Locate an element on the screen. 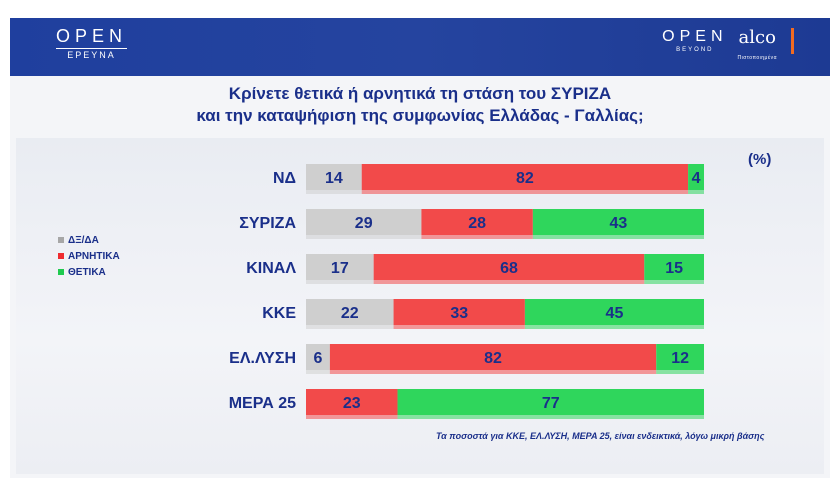 This screenshot has height=496, width=840. open-ereuna-logo: OPEN ΕΡΕΥΝΑ is located at coordinates (92, 43).